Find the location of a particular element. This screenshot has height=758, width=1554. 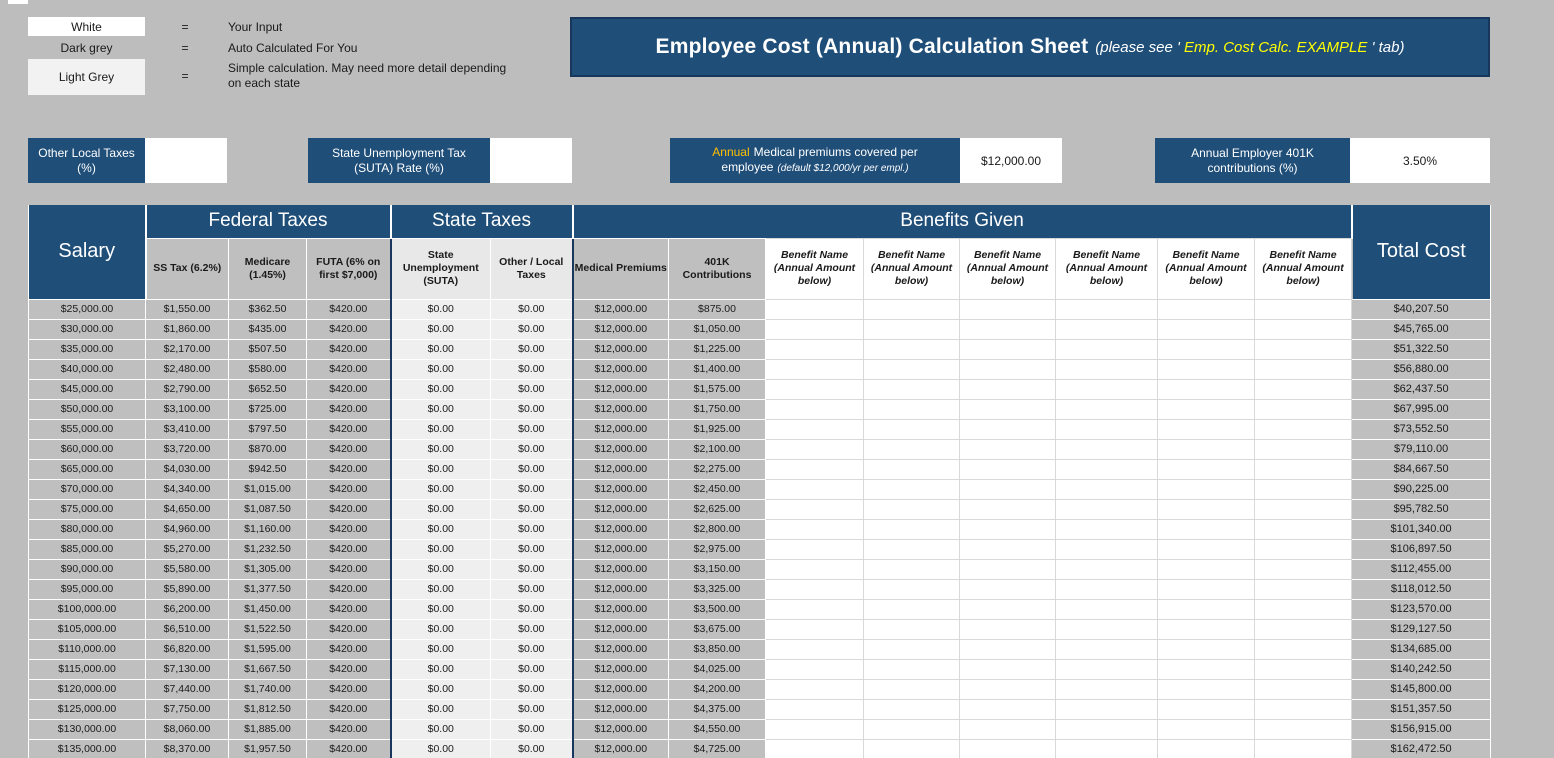

table-cell: $1,450.00 is located at coordinates (267, 608).